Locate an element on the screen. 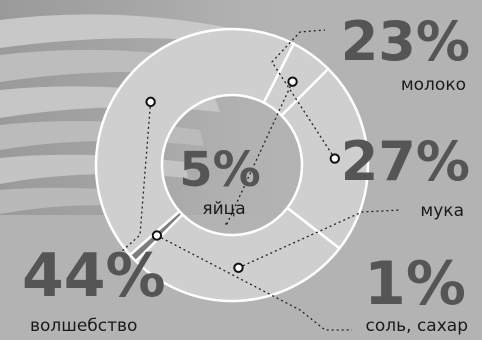 The height and width of the screenshot is (340, 482). marker-dot-salt-sugar is located at coordinates (157, 235).